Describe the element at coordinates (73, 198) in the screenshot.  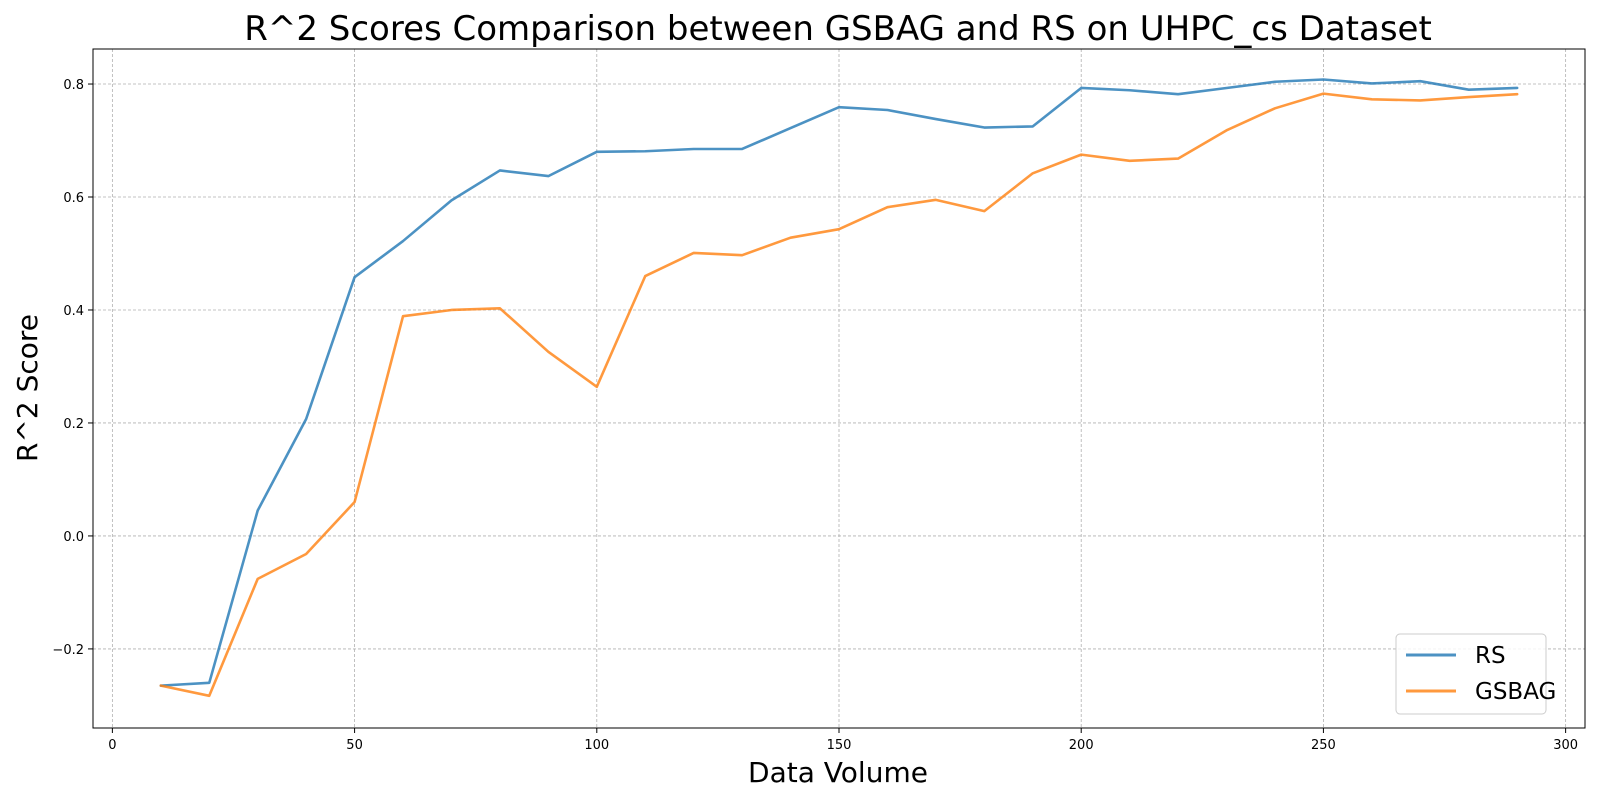
I see `y-tick-label: 0.6` at that location.